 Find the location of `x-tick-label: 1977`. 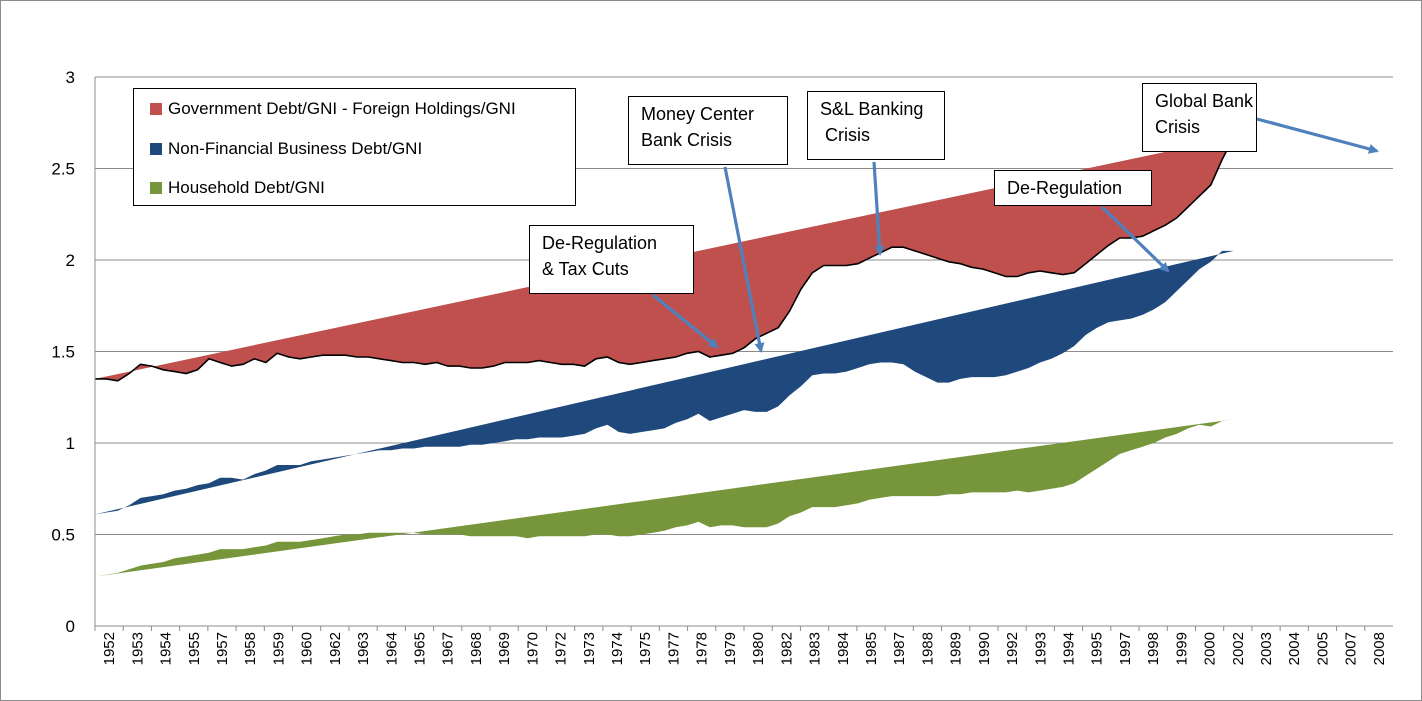

x-tick-label: 1977 is located at coordinates (673, 648).